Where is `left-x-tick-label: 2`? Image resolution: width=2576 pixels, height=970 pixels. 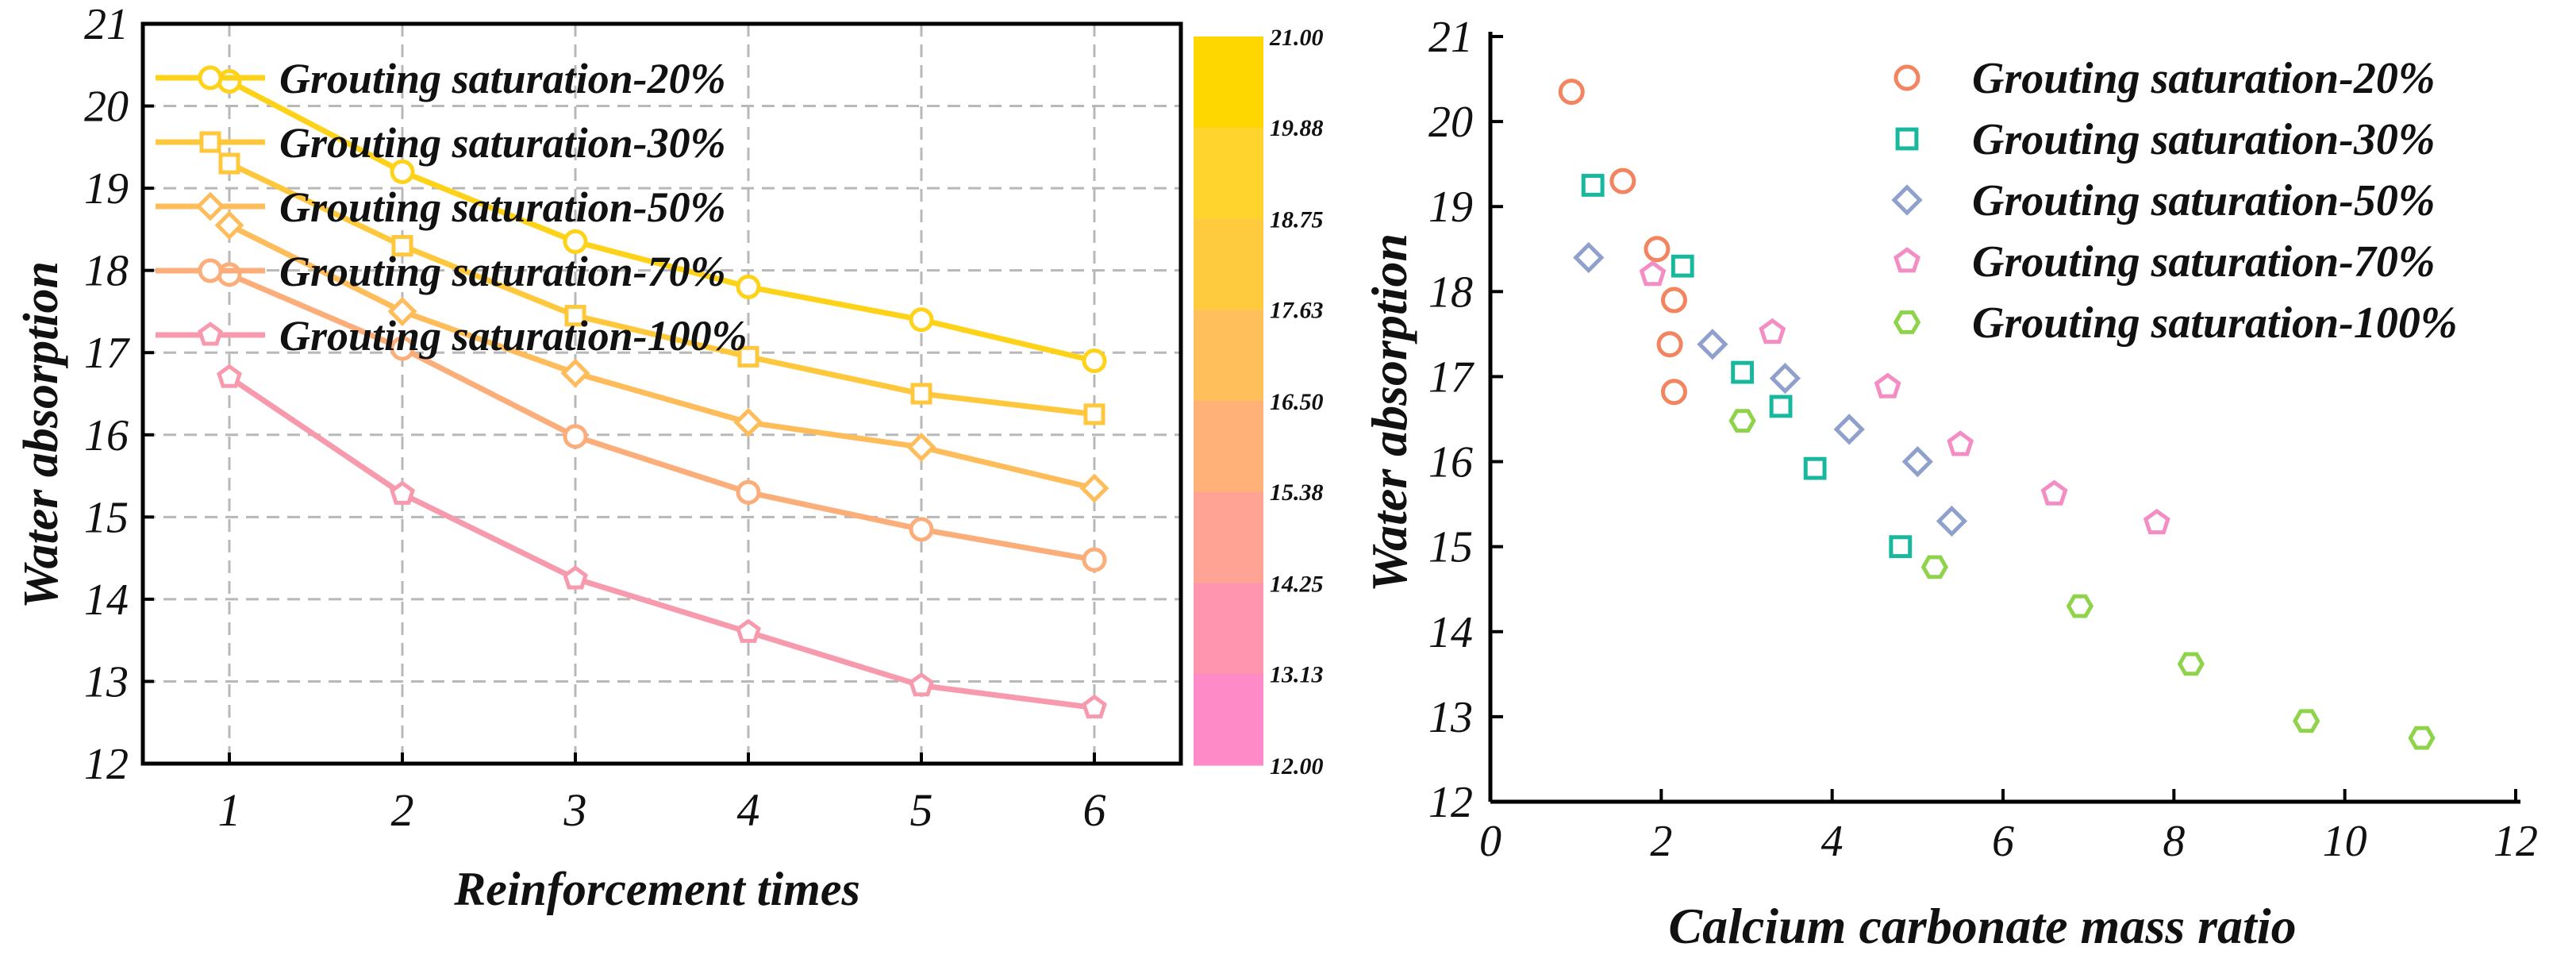 left-x-tick-label: 2 is located at coordinates (402, 810).